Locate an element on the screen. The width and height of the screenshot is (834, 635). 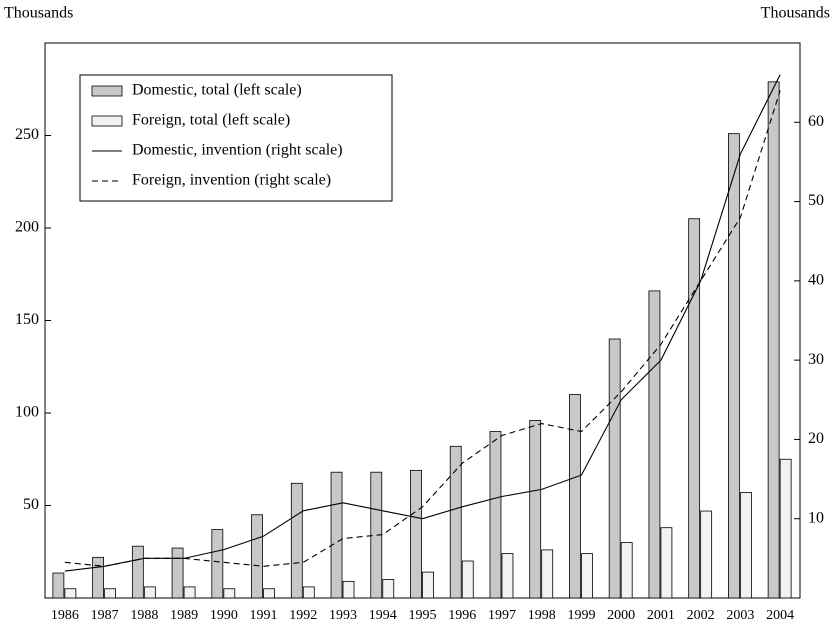
x-tick-label: 1991 is located at coordinates (264, 615).